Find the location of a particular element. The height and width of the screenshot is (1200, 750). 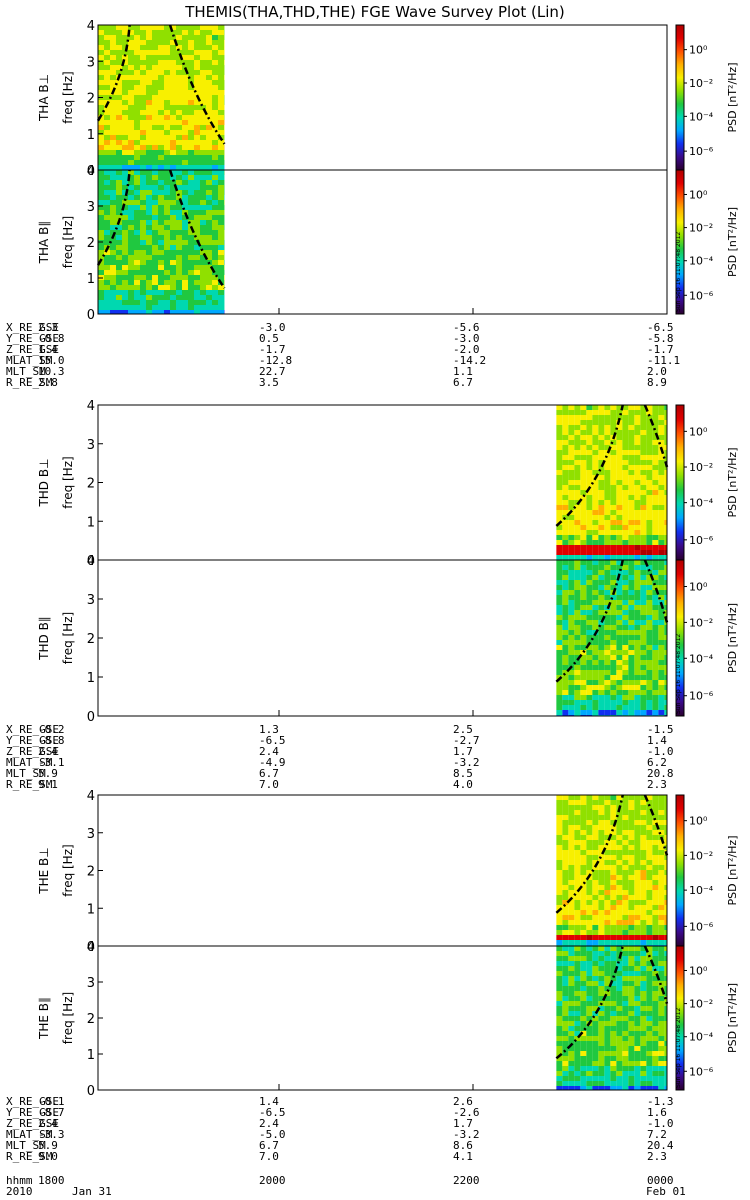

spectrogram-panel: 0 1 2 3 4 THD B⊥ freq [Hz] is located at coordinates (353, 484).